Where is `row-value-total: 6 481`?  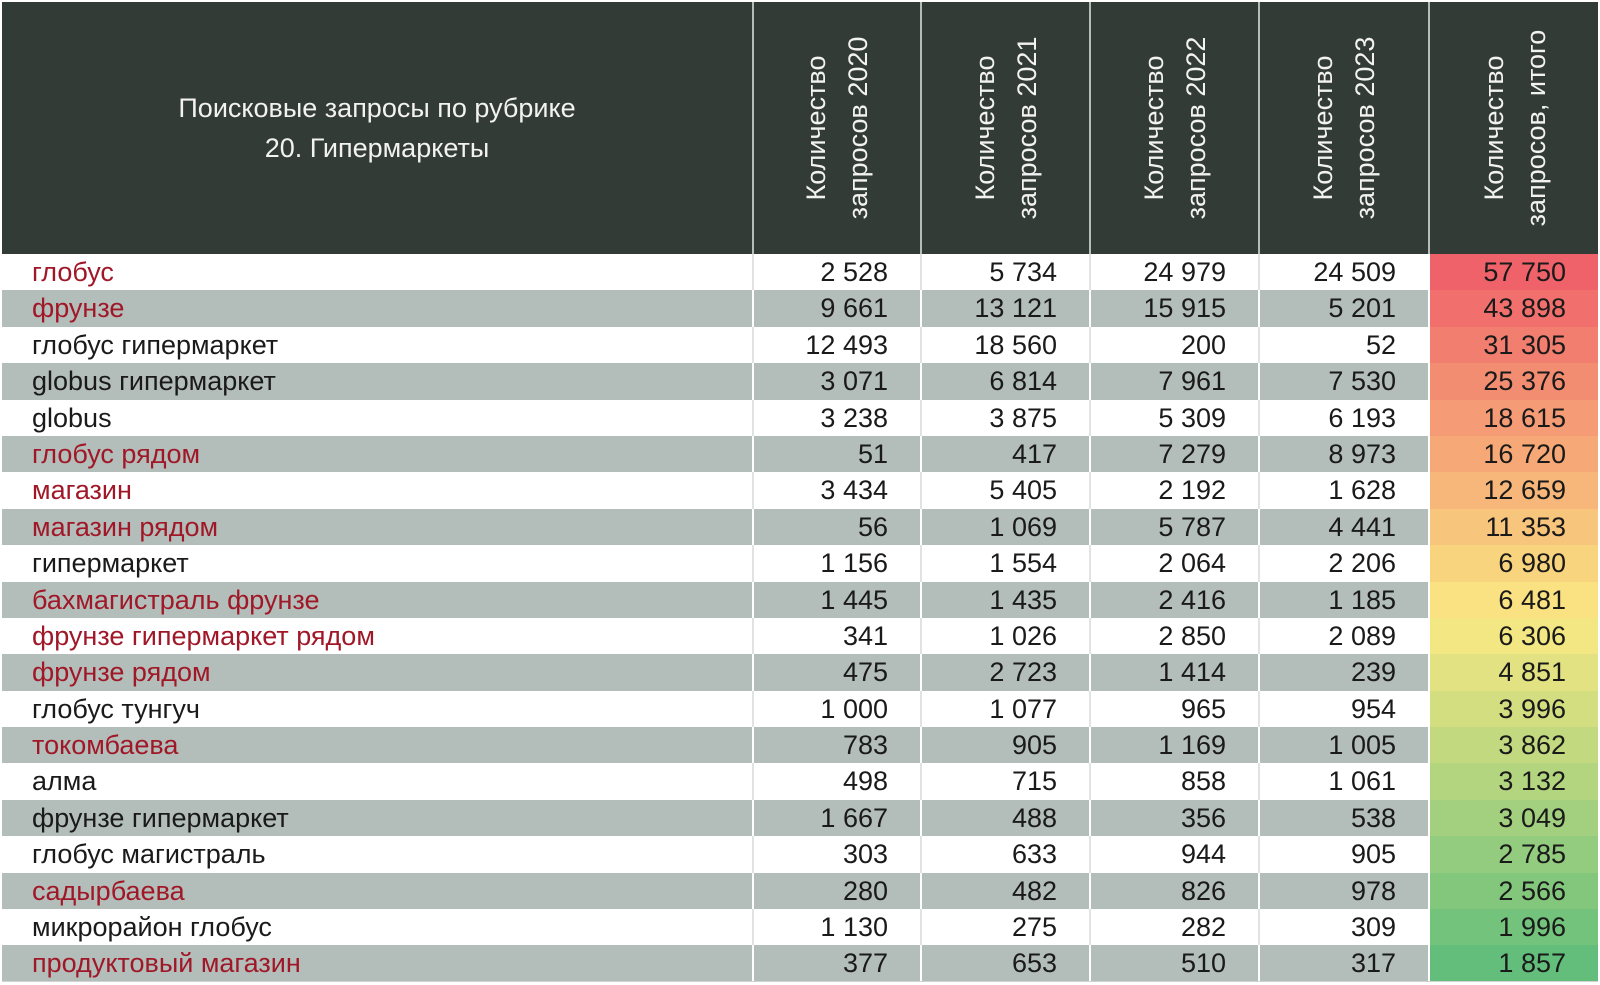
row-value-total: 6 481 is located at coordinates (1513, 599).